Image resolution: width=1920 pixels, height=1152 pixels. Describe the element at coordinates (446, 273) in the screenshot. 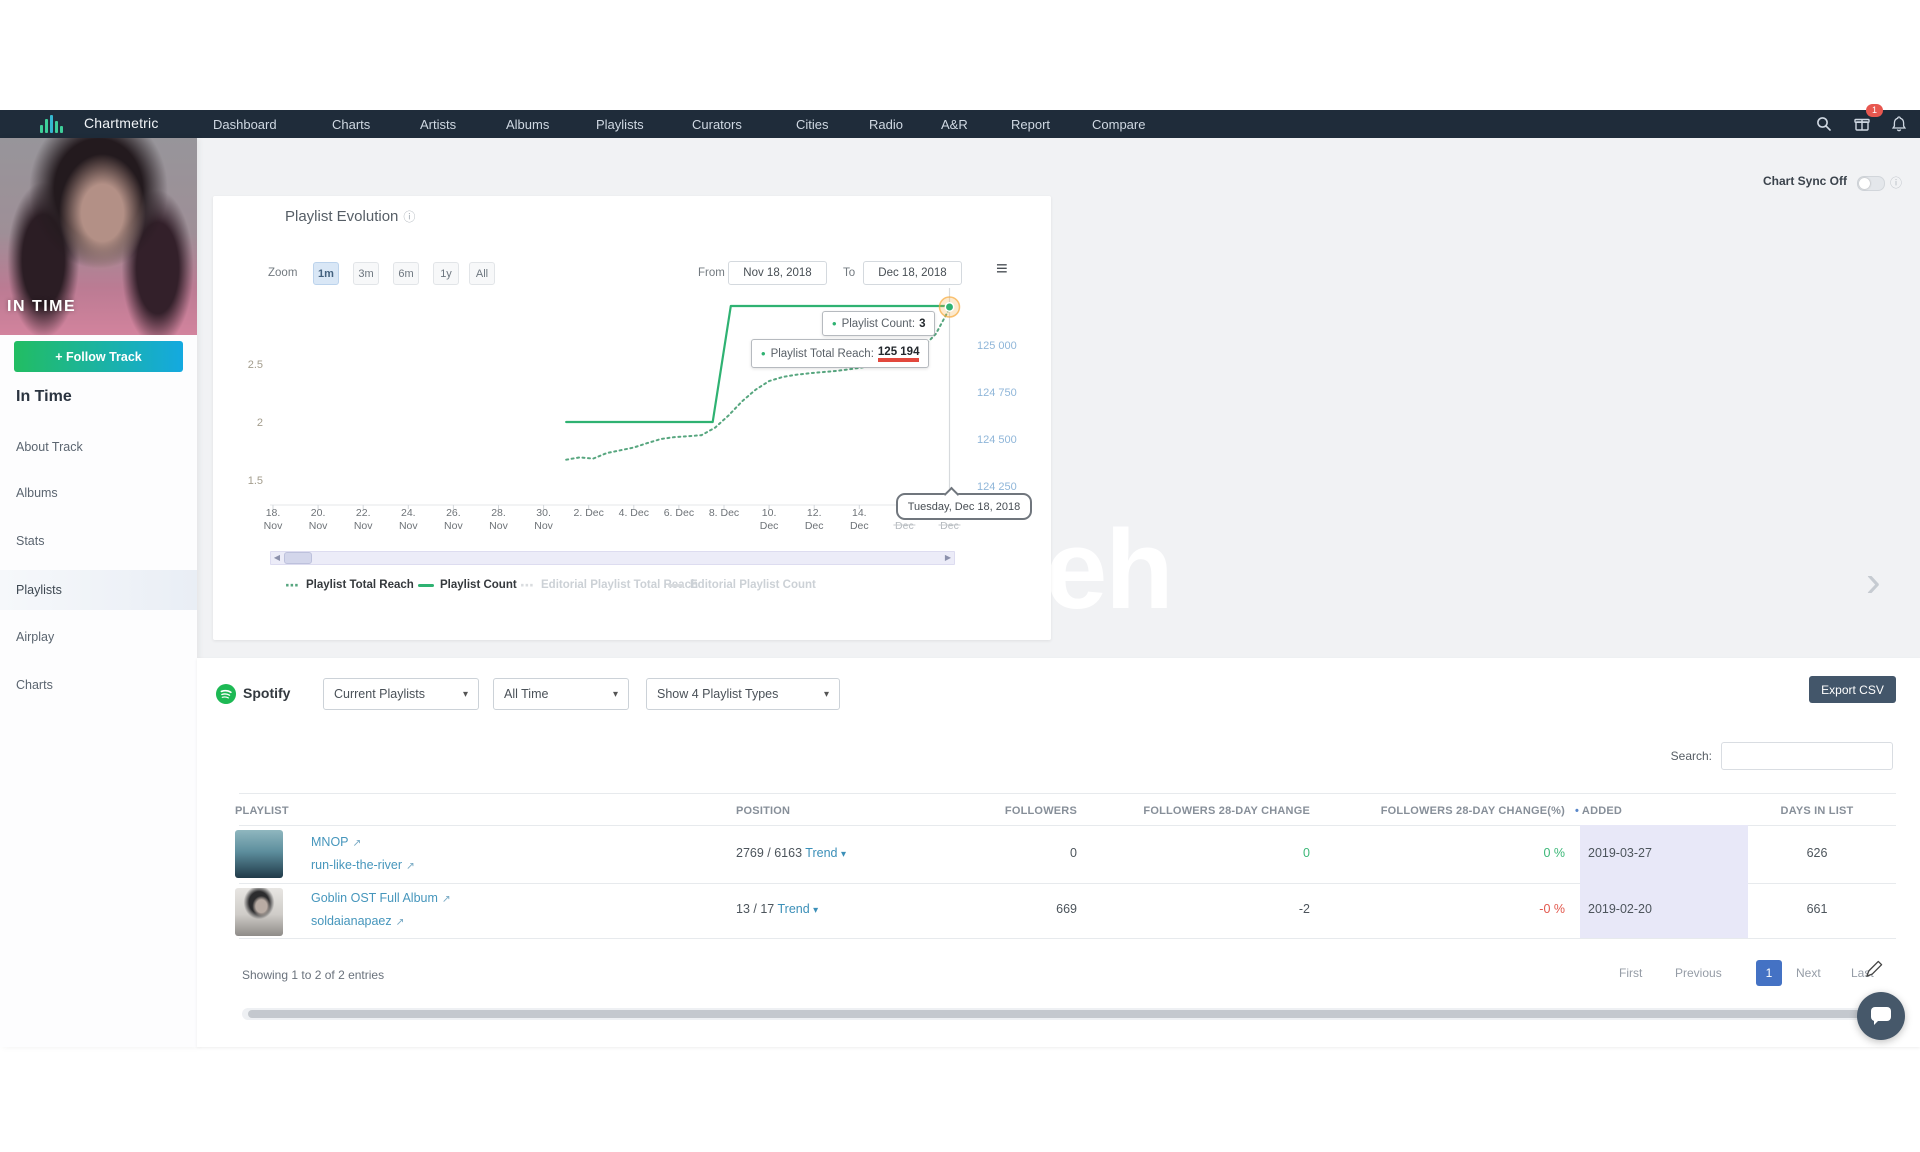

I see `zoom-1y-button: 1y` at that location.